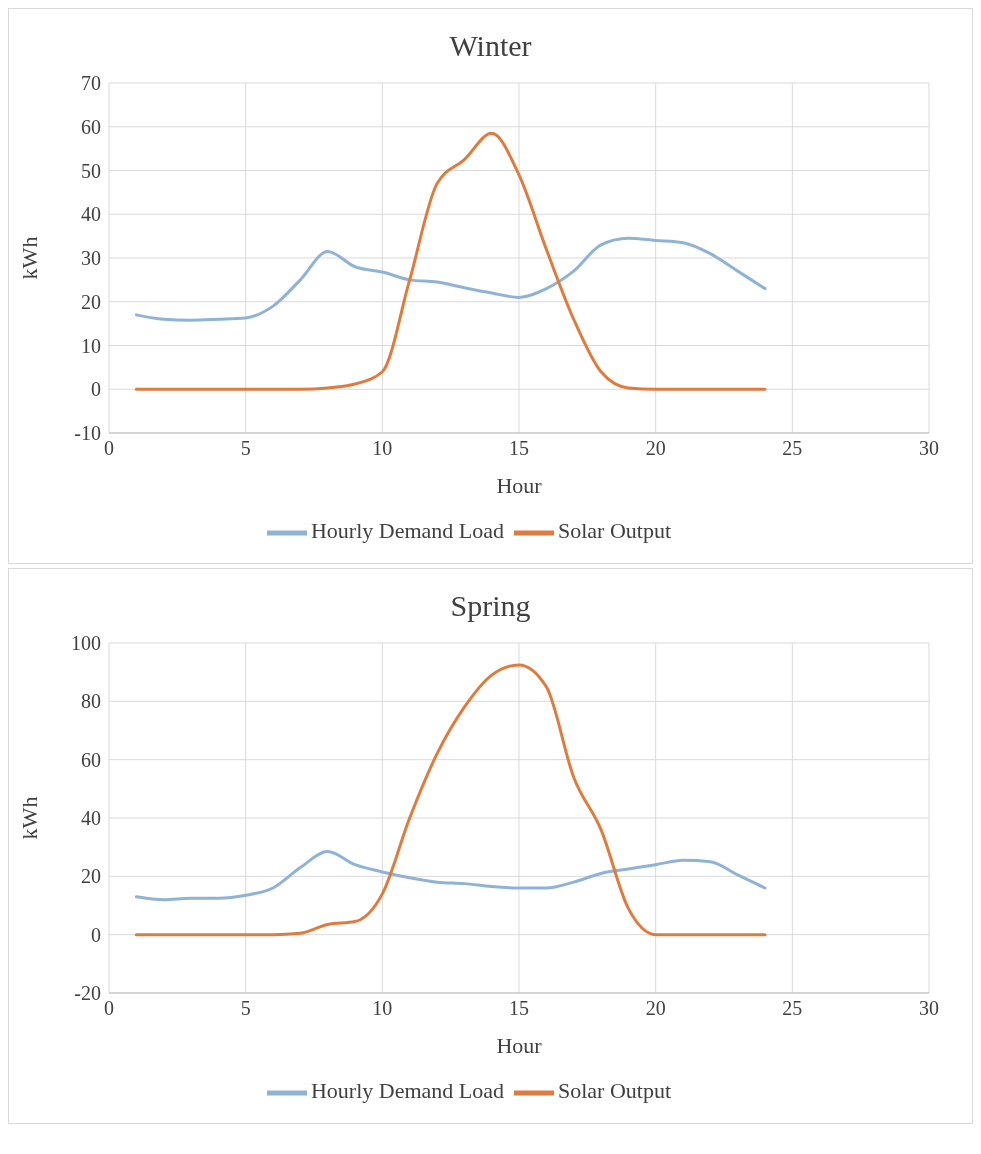 This screenshot has width=981, height=1154. I want to click on y-tick-label: 80, so click(91, 701).